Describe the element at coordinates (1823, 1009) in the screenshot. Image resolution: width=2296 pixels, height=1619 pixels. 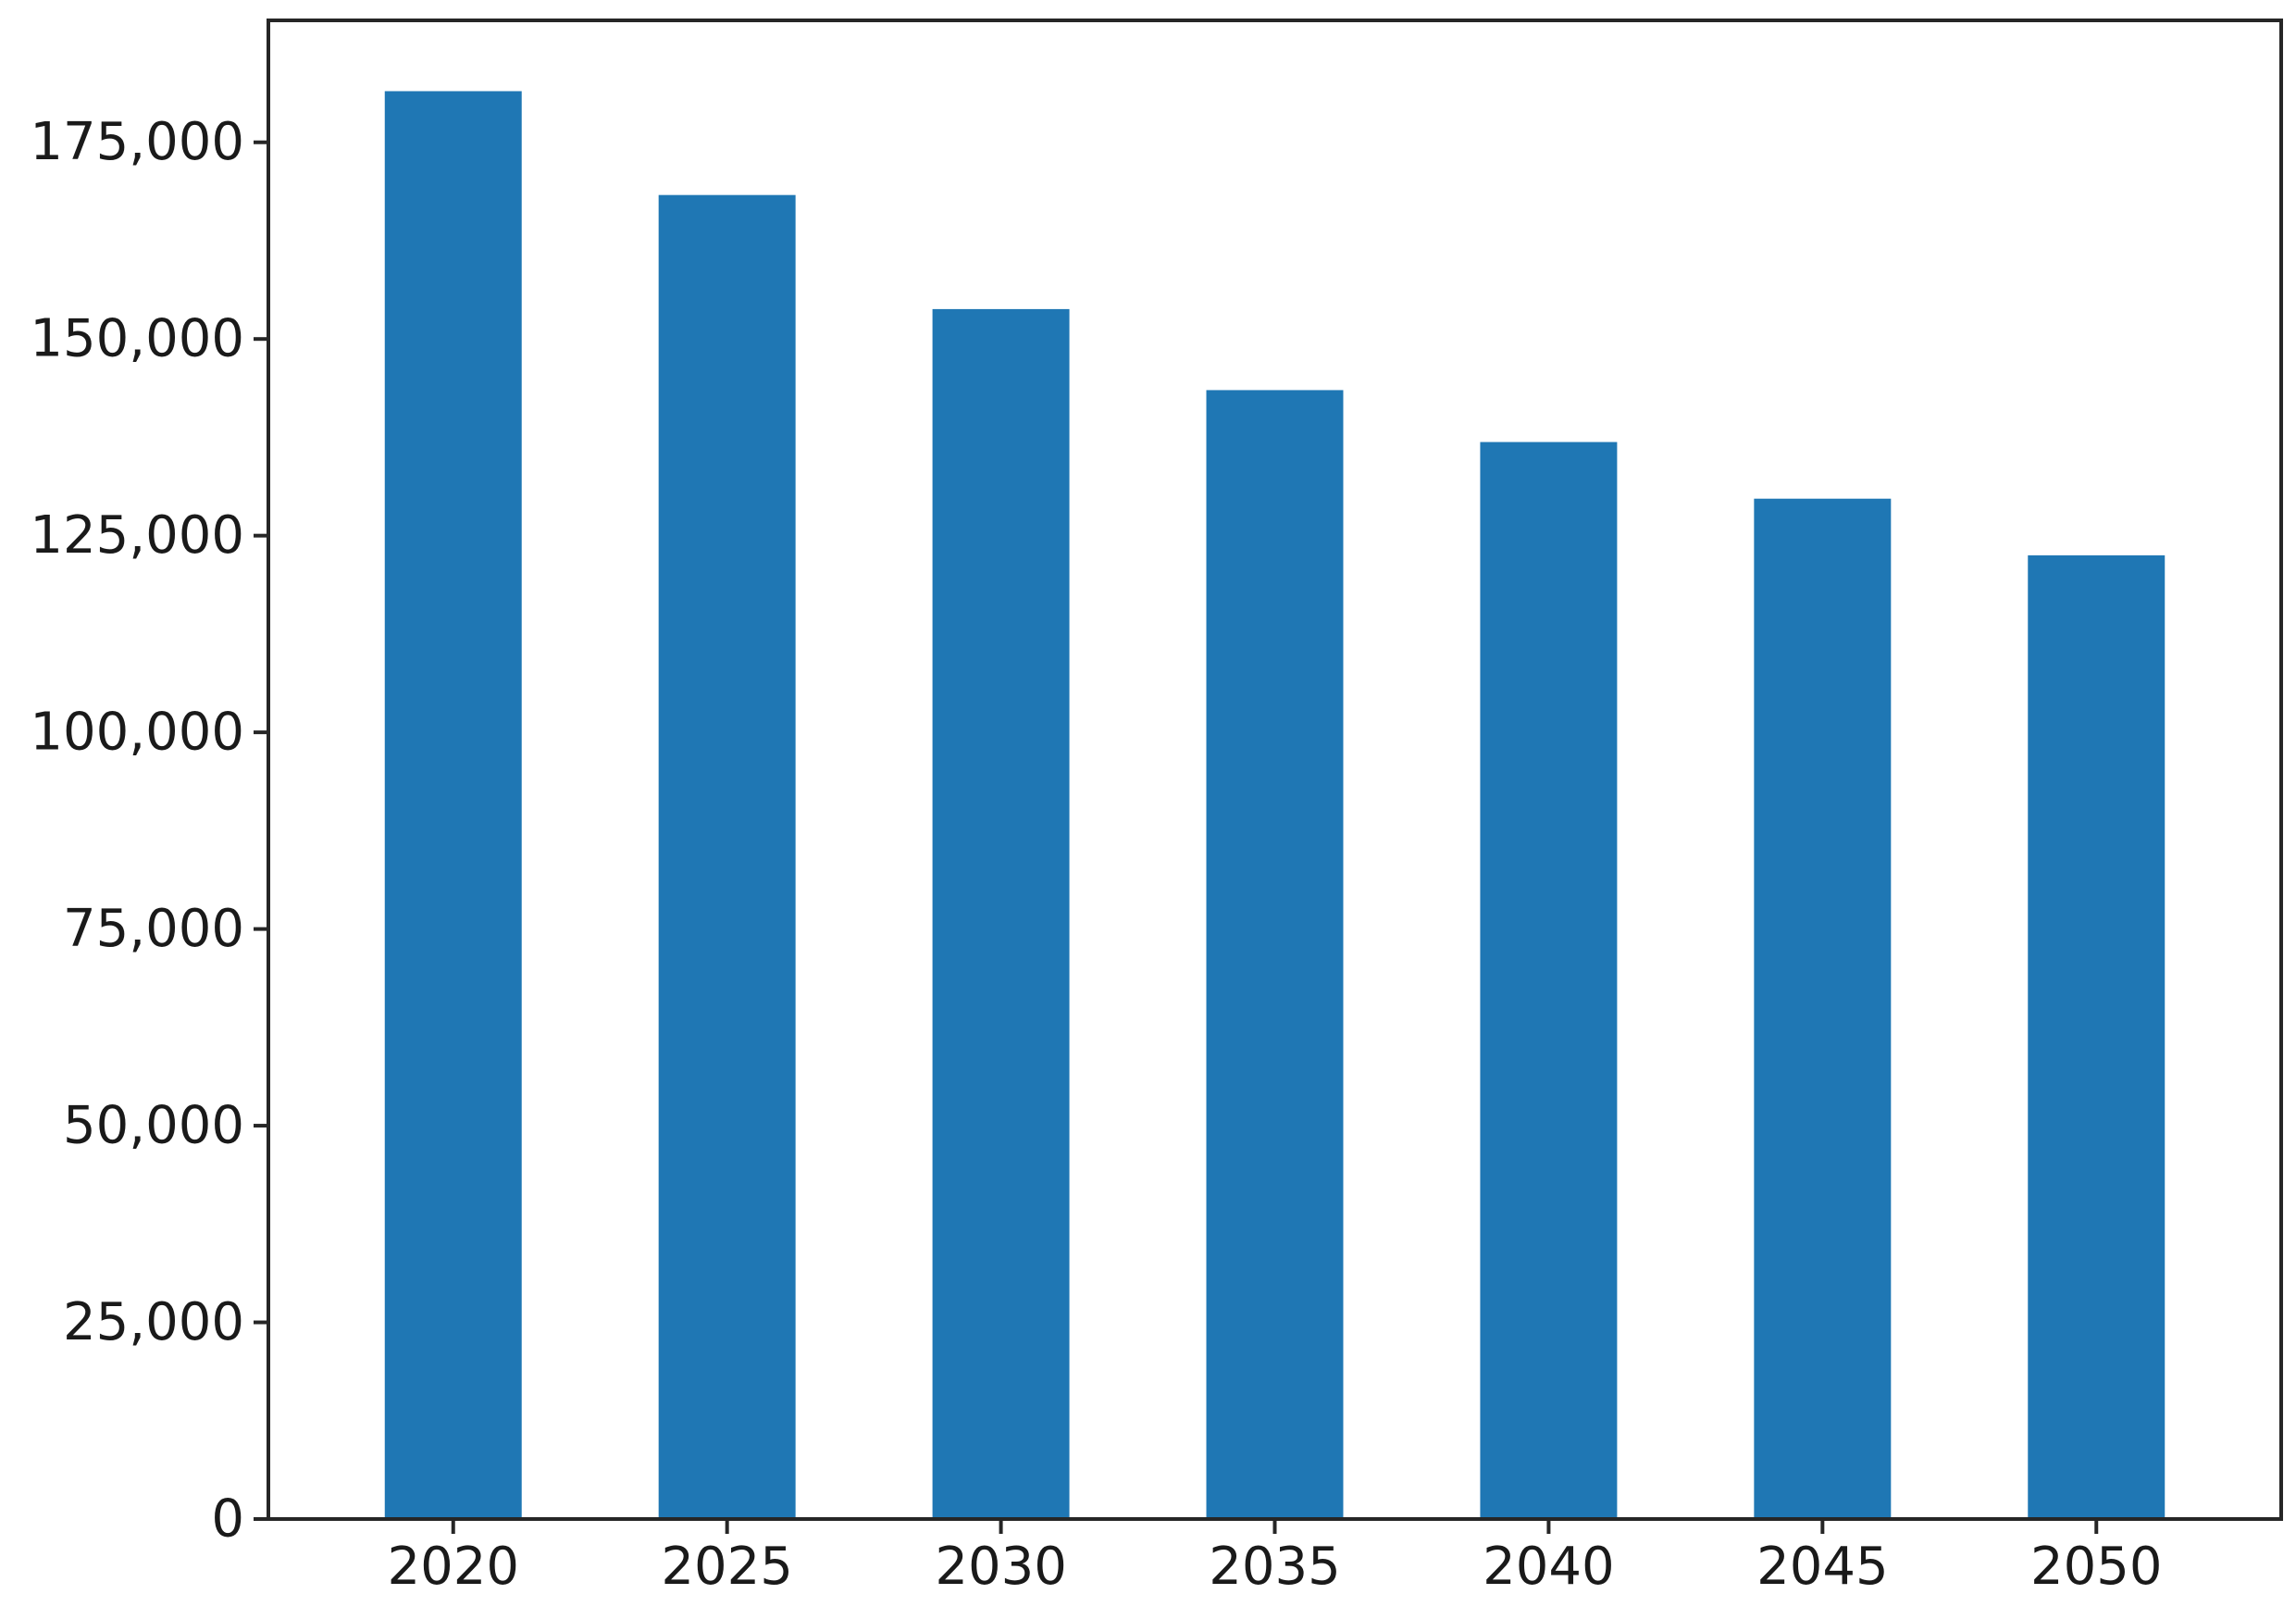
I see `bar-2045` at that location.